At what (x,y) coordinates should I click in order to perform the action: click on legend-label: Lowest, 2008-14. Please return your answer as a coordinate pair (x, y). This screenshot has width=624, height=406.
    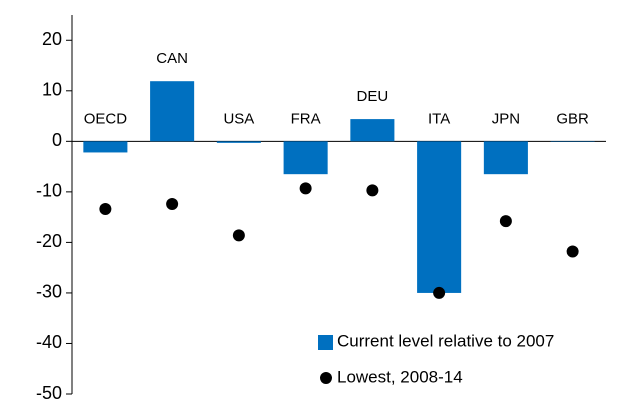
    Looking at the image, I should click on (400, 376).